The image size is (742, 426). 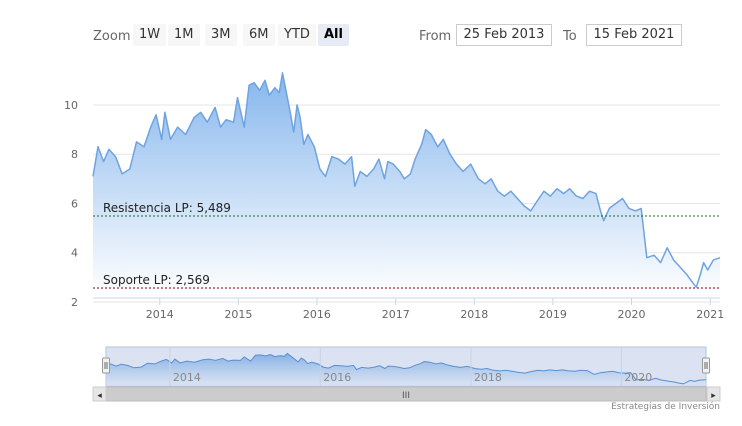 I want to click on support-label: Soporte LP: 2,569, so click(x=156, y=280).